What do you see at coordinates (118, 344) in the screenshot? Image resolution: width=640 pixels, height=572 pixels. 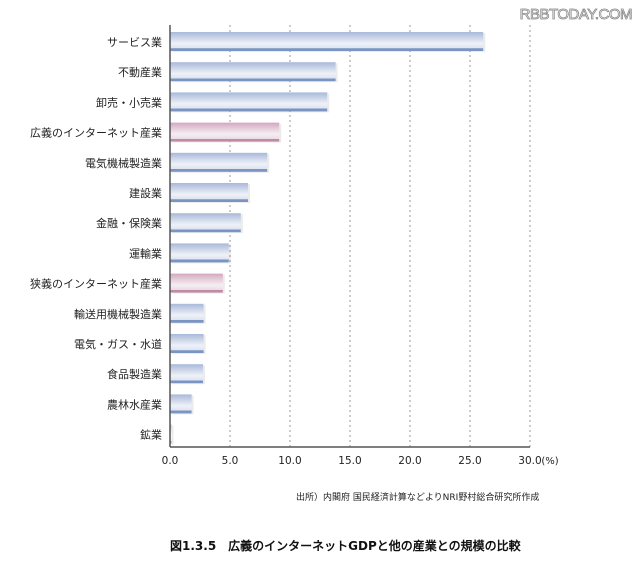 I see `category-label: 電気・ガス・水道` at bounding box center [118, 344].